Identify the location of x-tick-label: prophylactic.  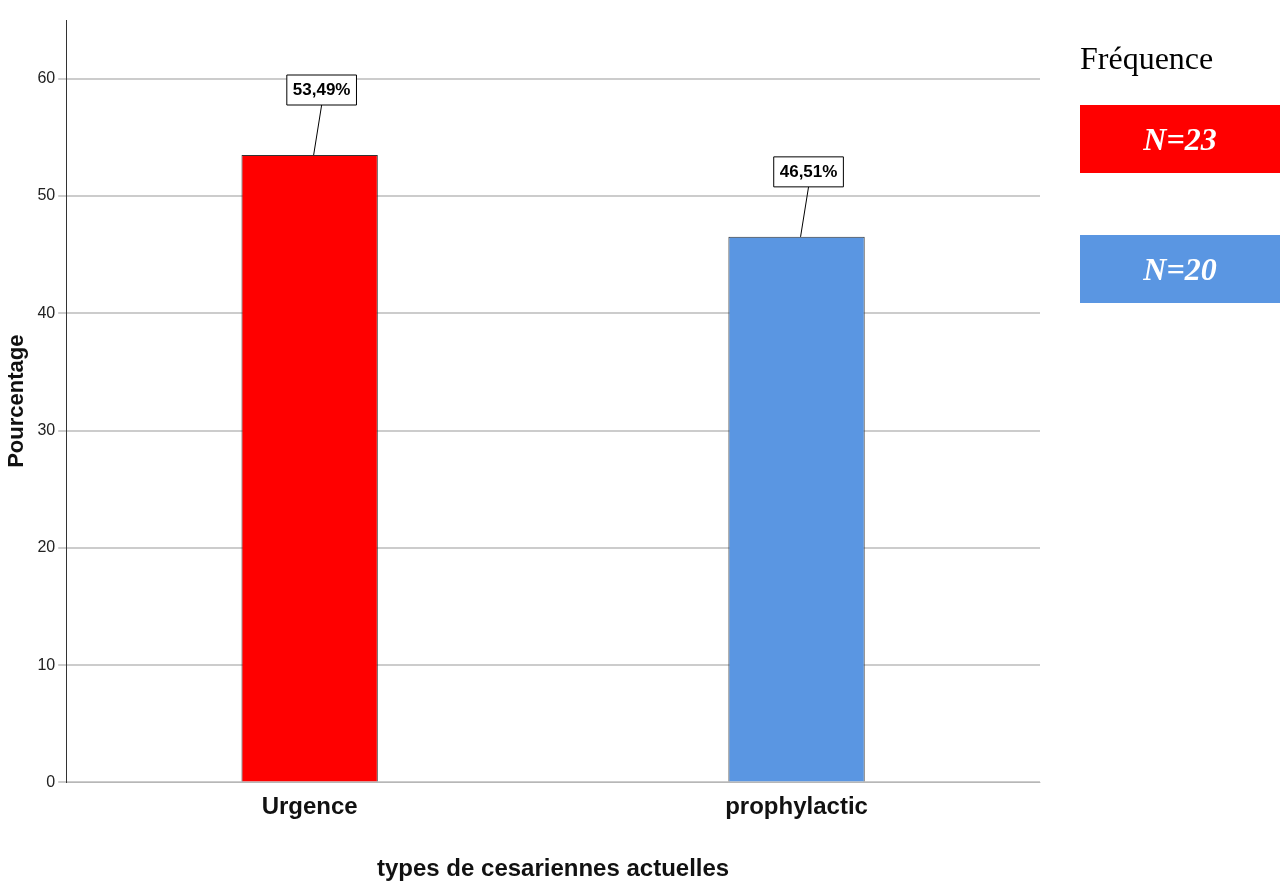
(796, 806).